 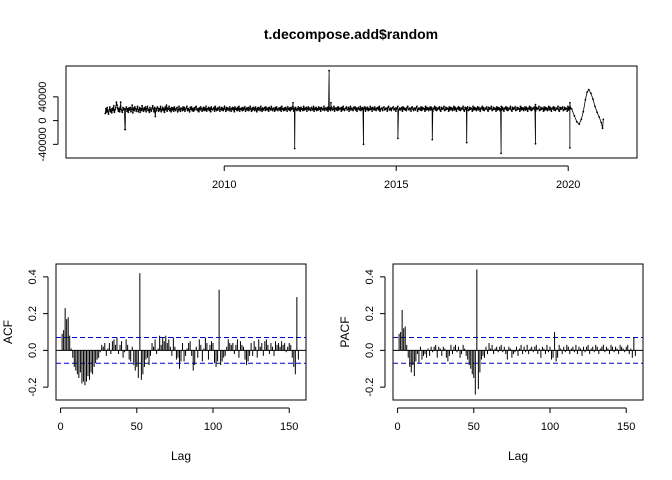 I want to click on pacf-x-tick-label: 100, so click(x=550, y=427).